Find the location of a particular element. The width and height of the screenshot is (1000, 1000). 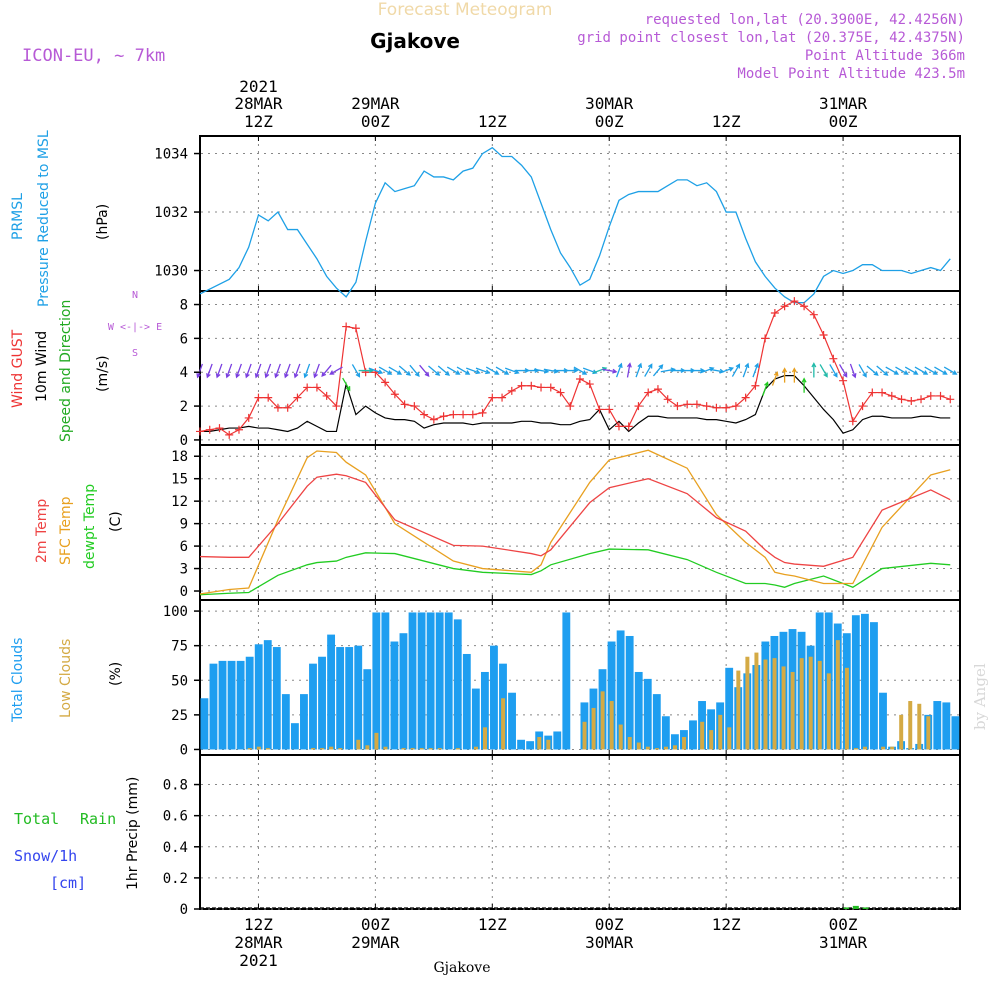

place-name: Gjakove is located at coordinates (415, 41).